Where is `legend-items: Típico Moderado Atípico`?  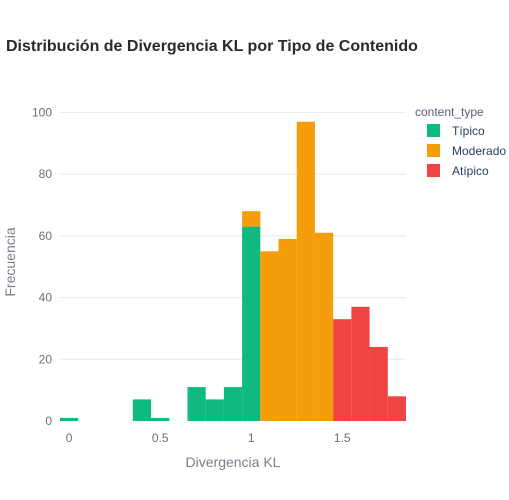 legend-items: Típico Moderado Atípico is located at coordinates (466, 151).